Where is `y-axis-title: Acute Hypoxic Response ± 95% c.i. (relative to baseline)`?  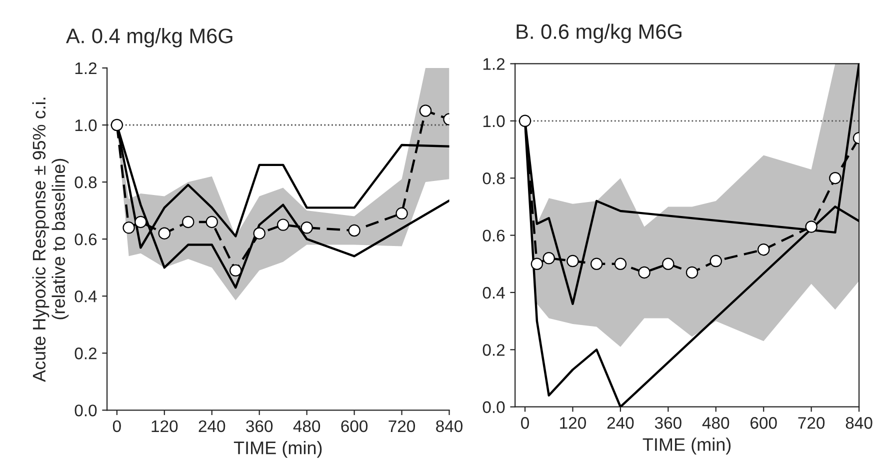 y-axis-title: Acute Hypoxic Response ± 95% c.i. (relative to baseline) is located at coordinates (50, 240).